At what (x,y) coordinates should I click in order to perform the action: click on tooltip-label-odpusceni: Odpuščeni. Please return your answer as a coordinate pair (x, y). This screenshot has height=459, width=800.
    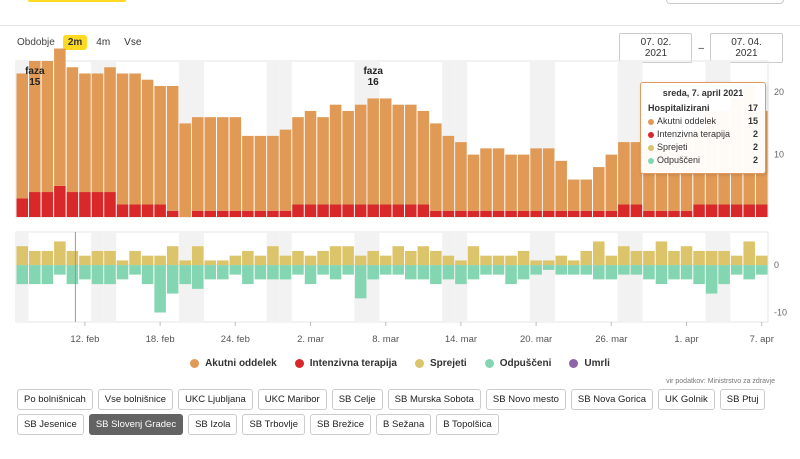
    Looking at the image, I should click on (679, 160).